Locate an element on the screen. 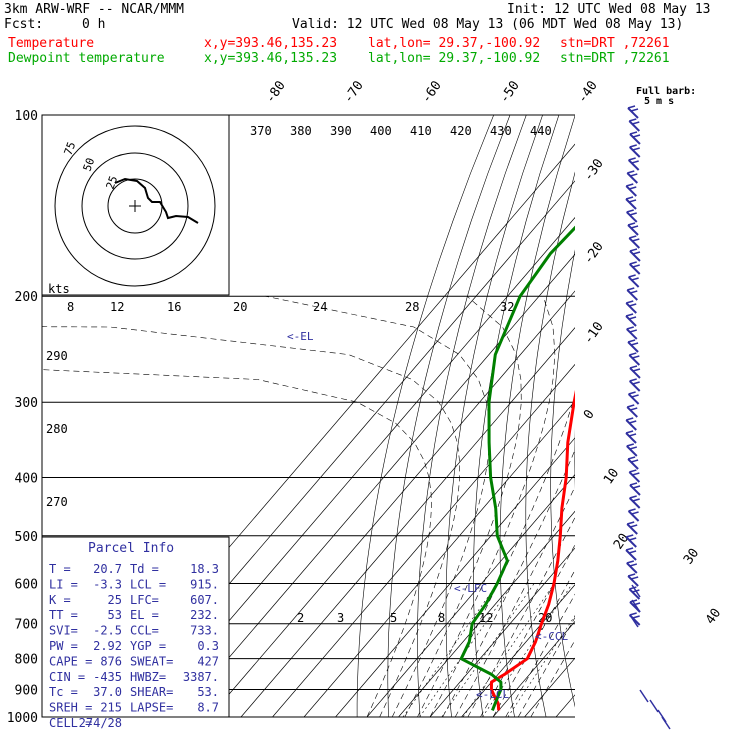  pressure-label-800: 800 is located at coordinates (26, 660).